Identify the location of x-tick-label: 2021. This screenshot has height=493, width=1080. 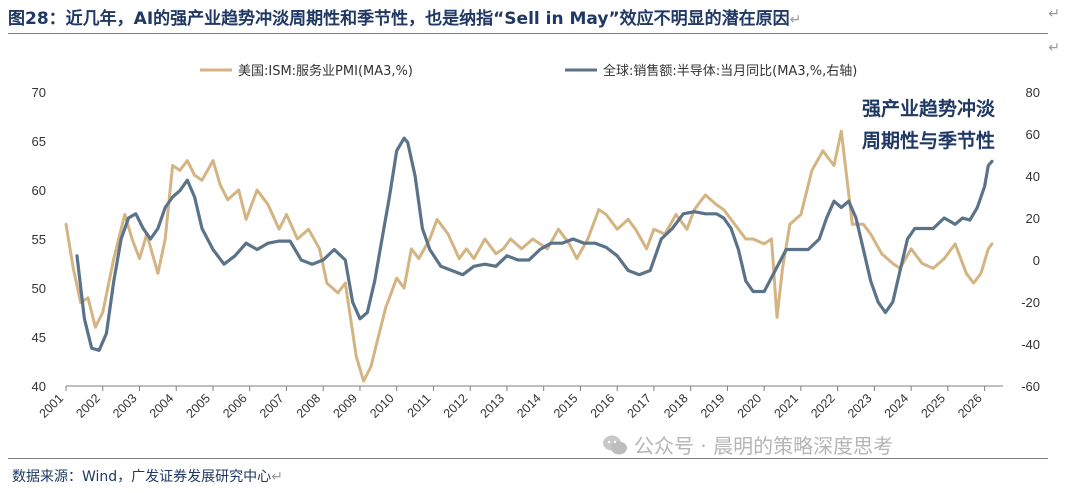
(786, 406).